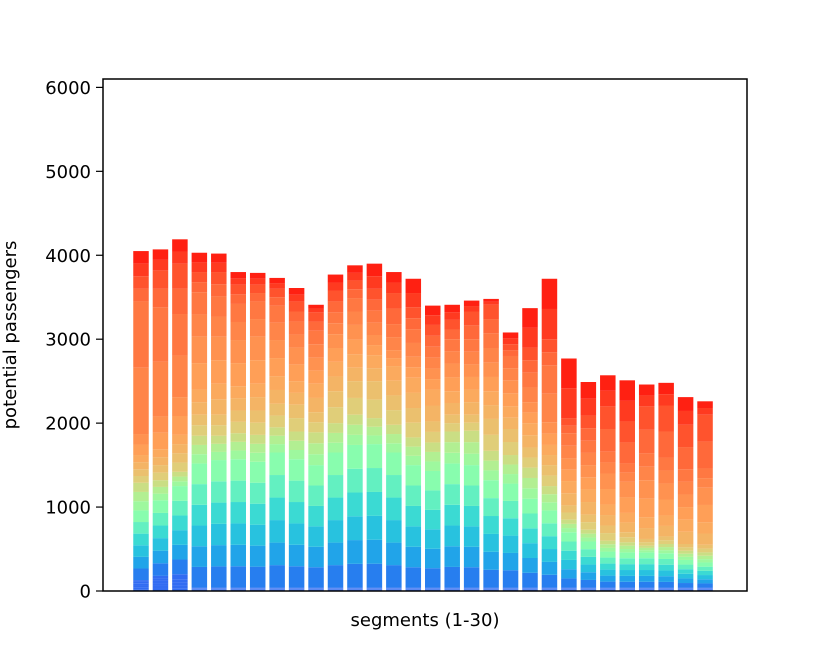  What do you see at coordinates (425, 620) in the screenshot?
I see `x-axis-label: segments (1-30)` at bounding box center [425, 620].